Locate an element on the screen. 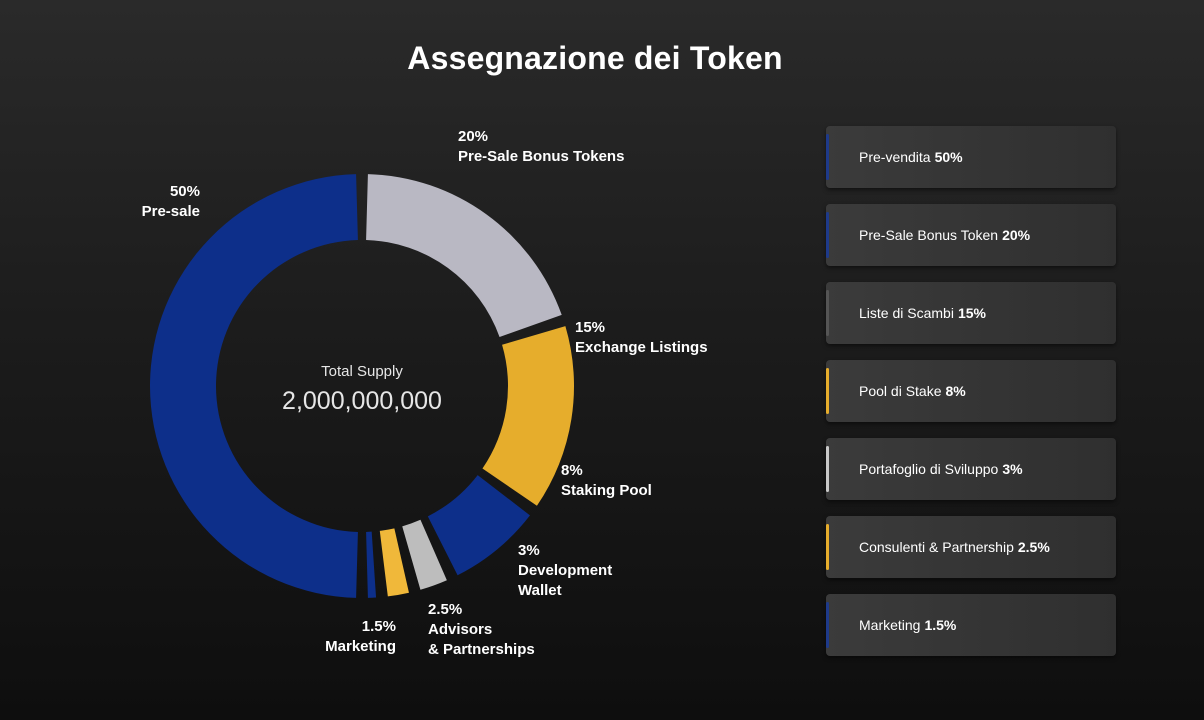 Image resolution: width=1204 pixels, height=720 pixels. total-supply-value: 2,000,000,000 is located at coordinates (362, 401).